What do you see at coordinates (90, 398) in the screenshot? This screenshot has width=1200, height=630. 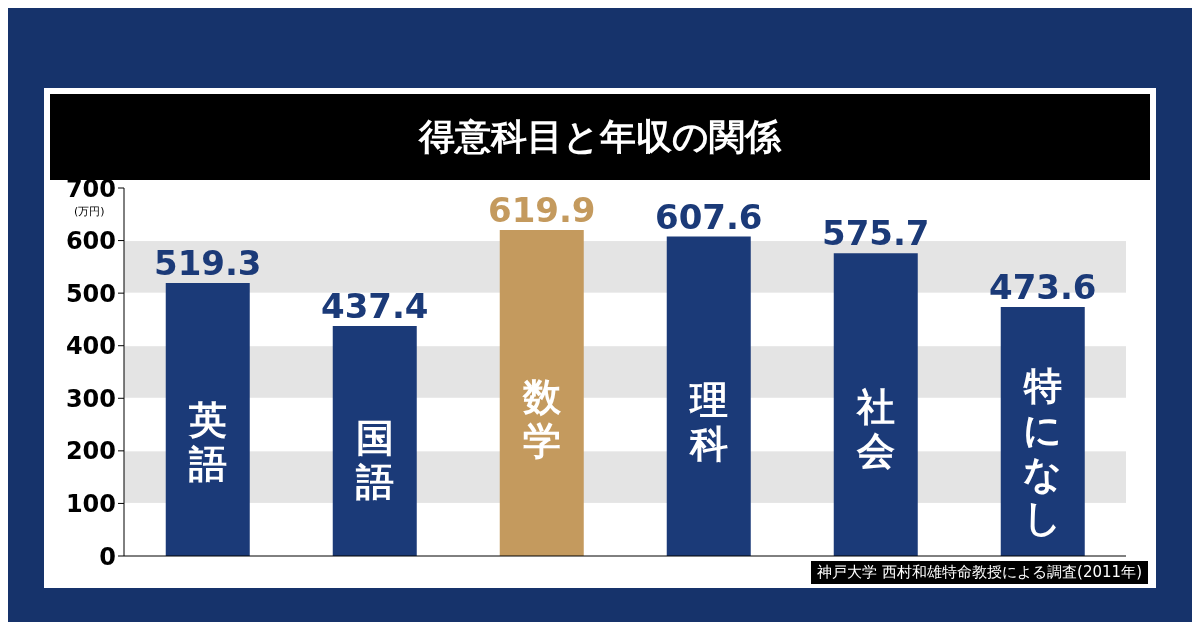 I see `y-tick-label: 300` at bounding box center [90, 398].